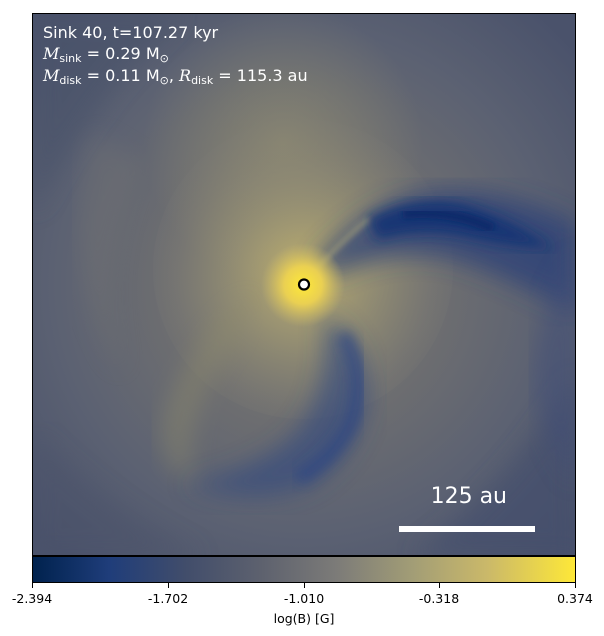 The height and width of the screenshot is (636, 604). I want to click on colorbar-tick-label: -2.394, so click(32, 598).